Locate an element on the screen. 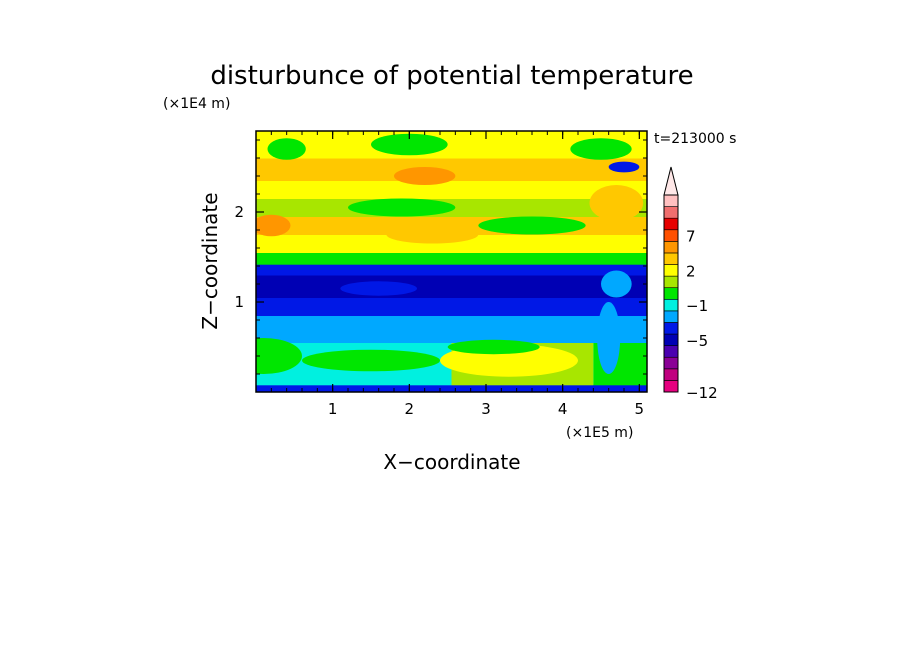 Image resolution: width=904 pixels, height=654 pixels. colorbar-top-arrow is located at coordinates (671, 181).